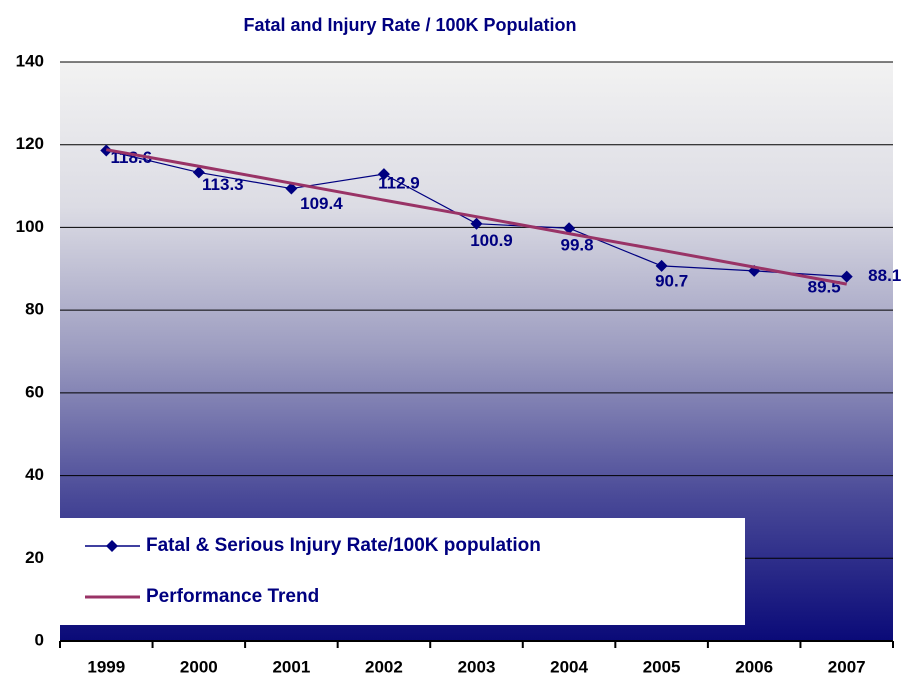 The width and height of the screenshot is (906, 687). Describe the element at coordinates (671, 280) in the screenshot. I see `data-label: 90.7` at that location.